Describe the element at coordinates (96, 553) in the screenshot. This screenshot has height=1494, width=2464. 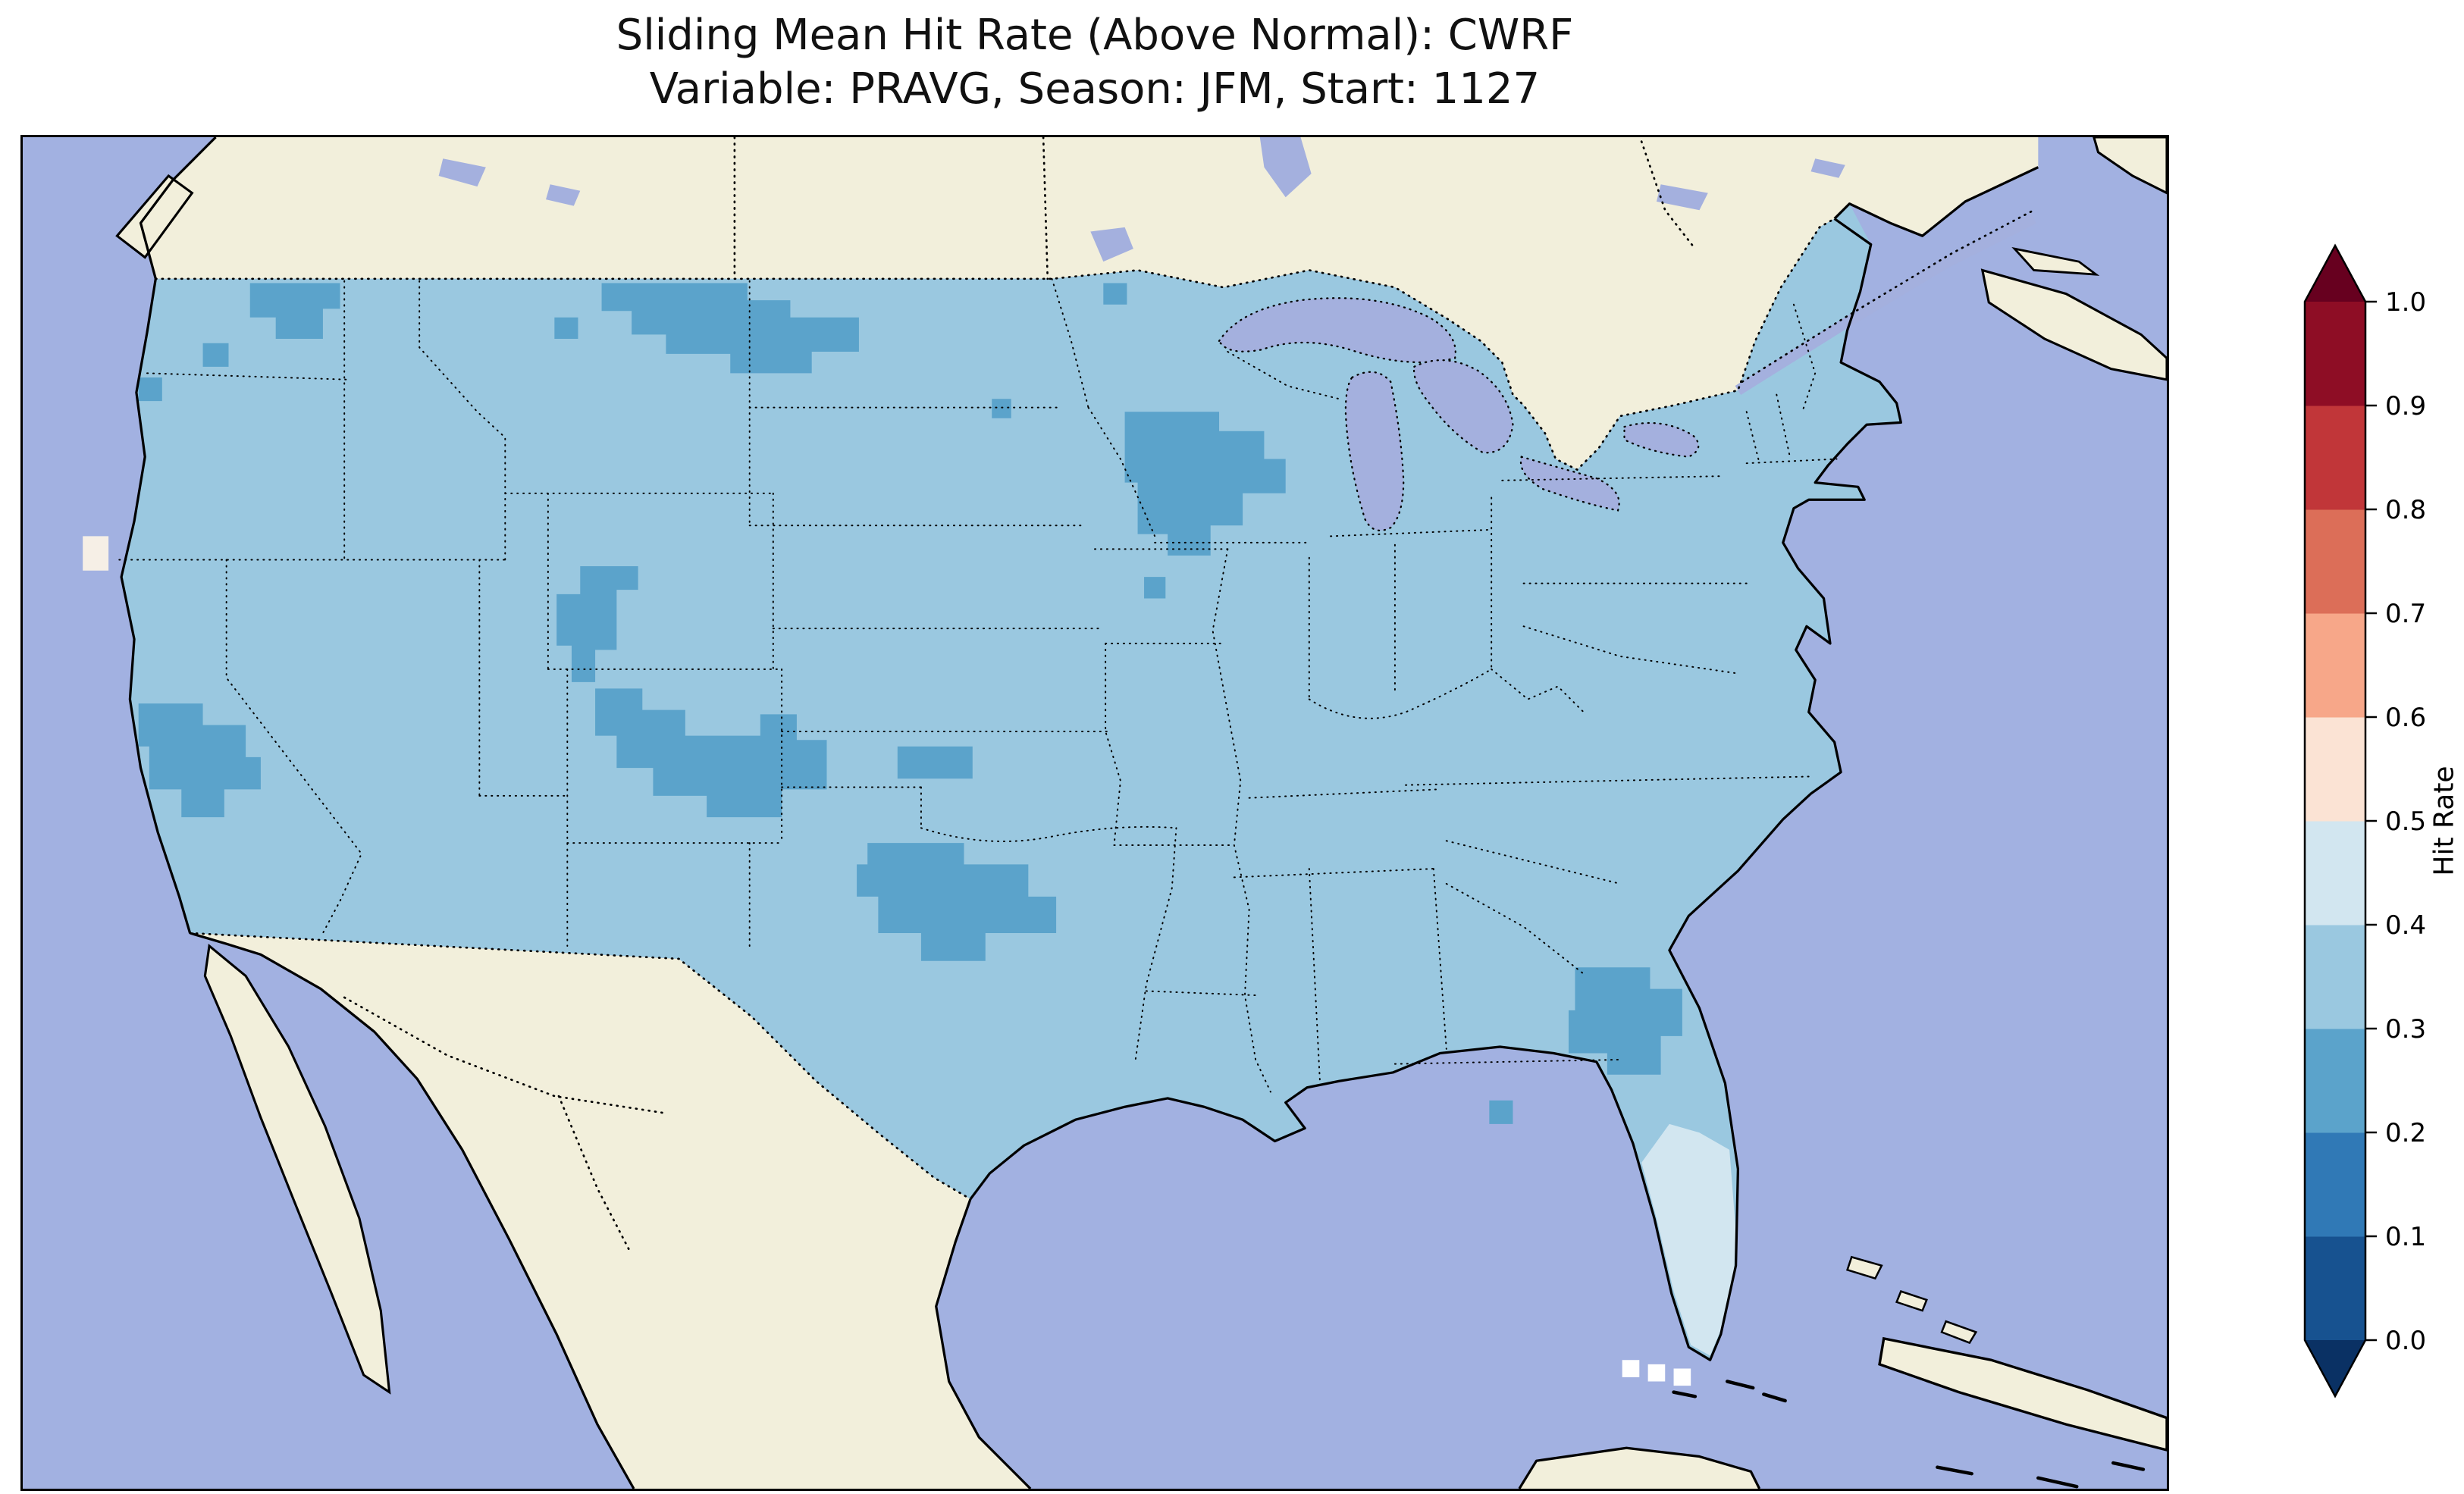
I see `california-coast-spot` at that location.